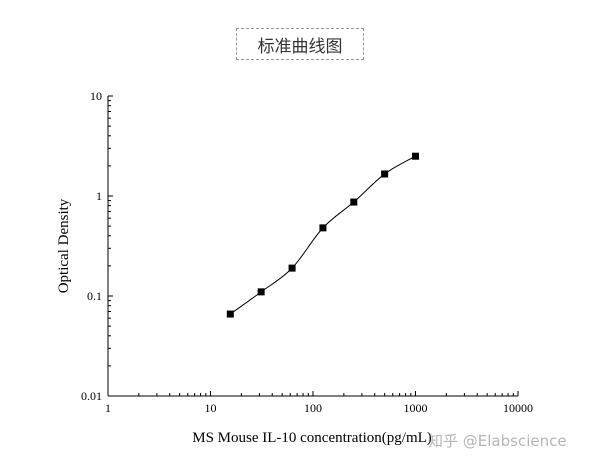 The width and height of the screenshot is (600, 466). What do you see at coordinates (497, 441) in the screenshot?
I see `watermark: 知乎 @Elabscience` at bounding box center [497, 441].